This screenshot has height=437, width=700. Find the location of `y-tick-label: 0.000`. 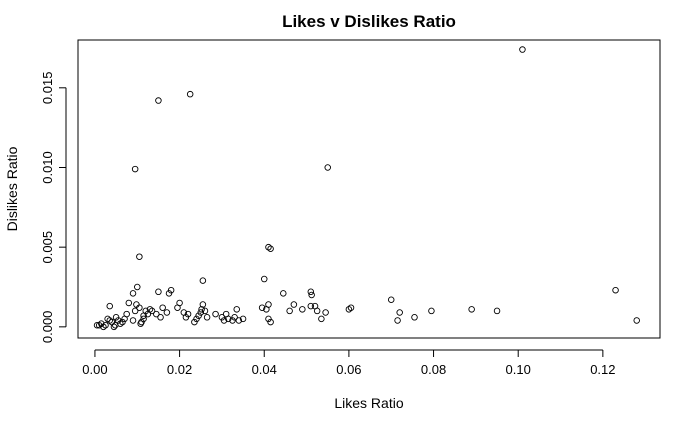

y-tick-label: 0.000 is located at coordinates (47, 327).